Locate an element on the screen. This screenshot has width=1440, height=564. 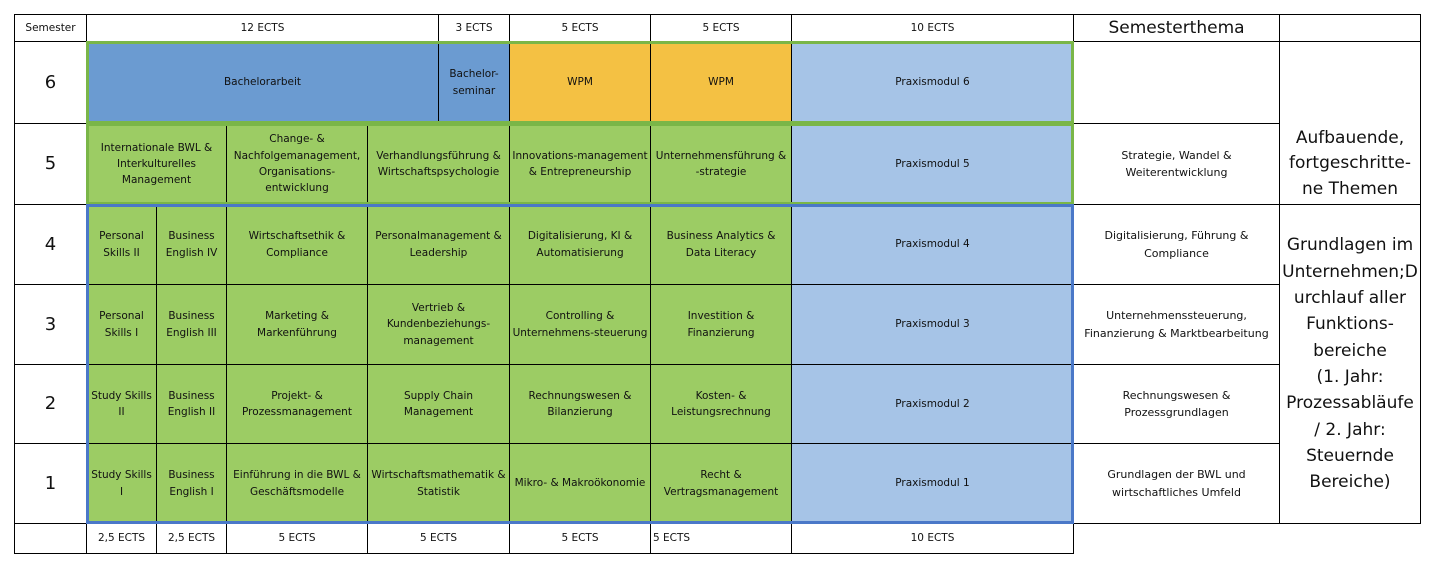
module-cell: Bachelor-seminar is located at coordinates (474, 82).